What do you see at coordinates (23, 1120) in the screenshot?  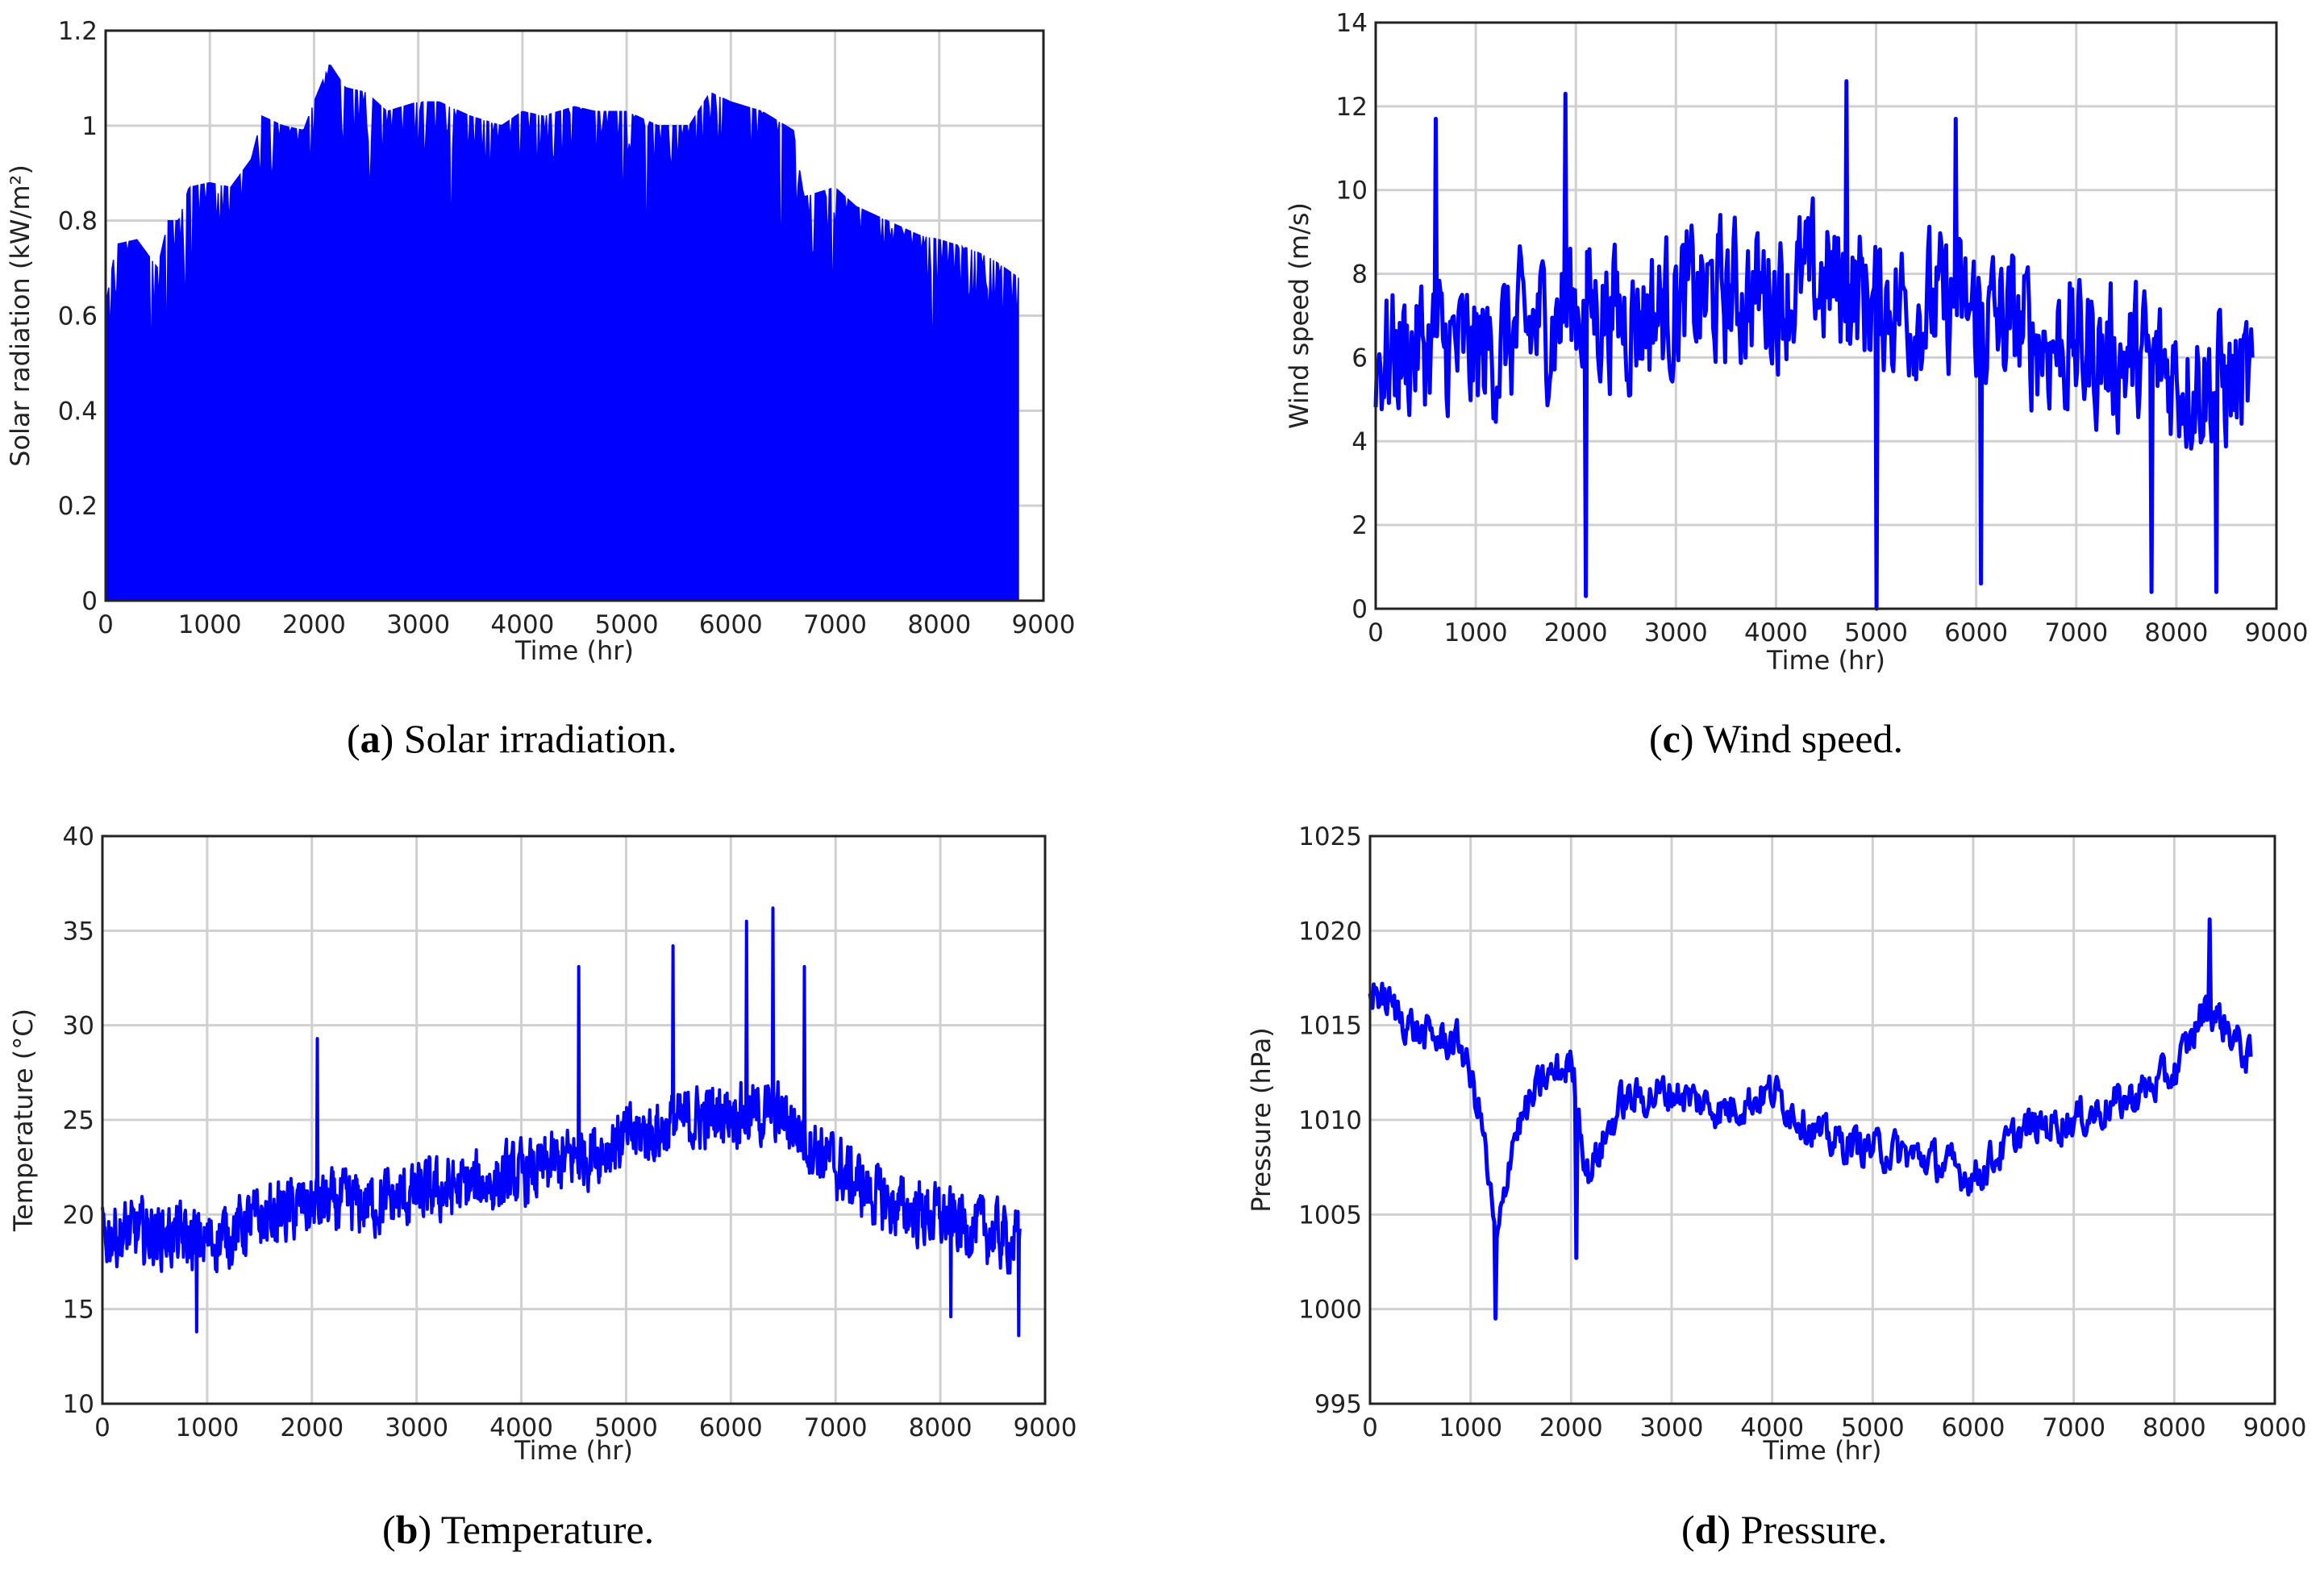 I see `y-axis-label: Temperature (°C)` at bounding box center [23, 1120].